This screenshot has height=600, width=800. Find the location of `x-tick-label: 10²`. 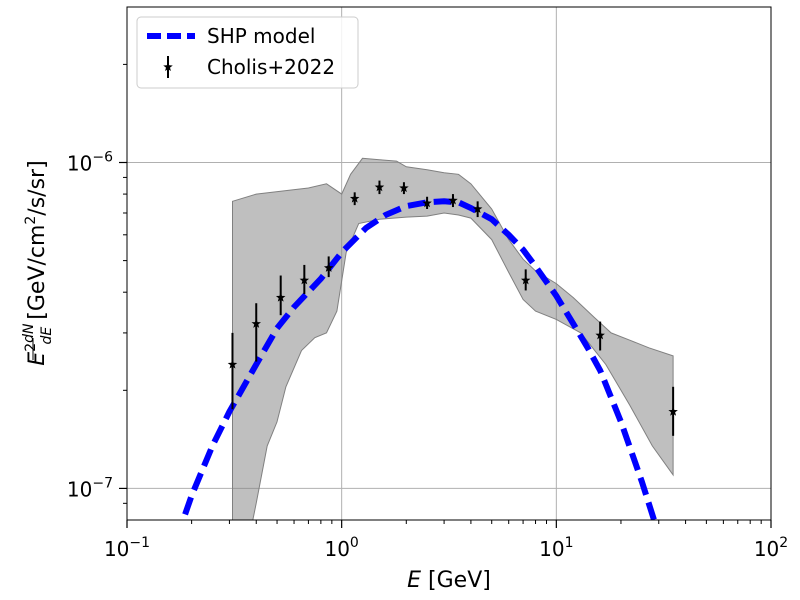

x-tick-label: 10² is located at coordinates (771, 548).